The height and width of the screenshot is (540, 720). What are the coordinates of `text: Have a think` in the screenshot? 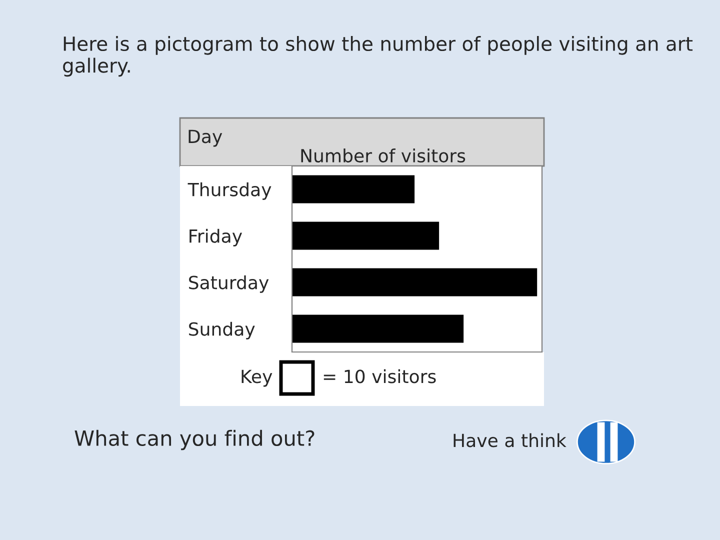 It's located at (510, 440).